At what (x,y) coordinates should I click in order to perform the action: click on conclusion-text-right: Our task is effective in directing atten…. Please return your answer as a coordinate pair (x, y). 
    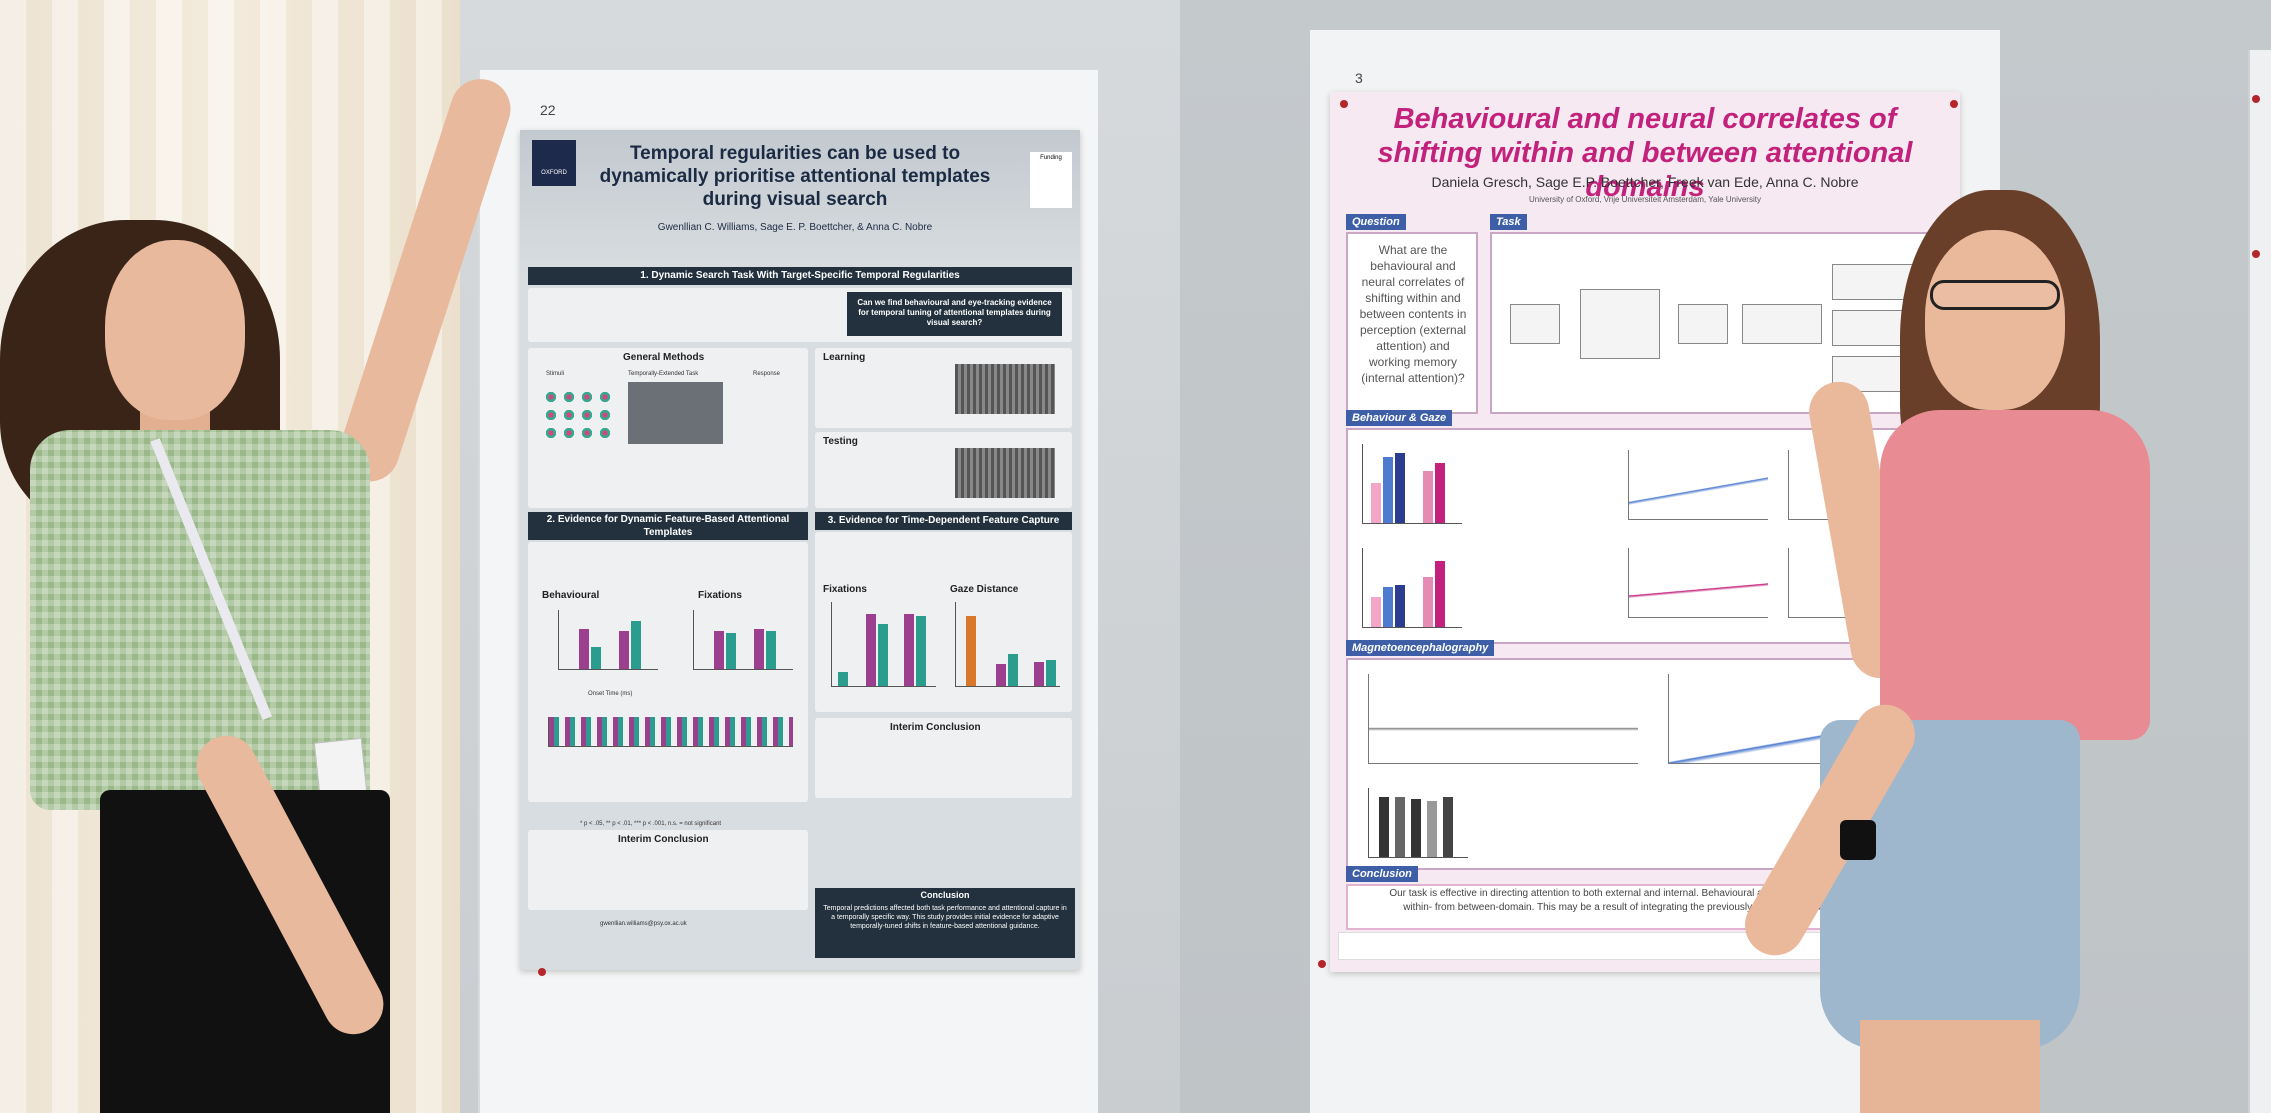
    Looking at the image, I should click on (1648, 900).